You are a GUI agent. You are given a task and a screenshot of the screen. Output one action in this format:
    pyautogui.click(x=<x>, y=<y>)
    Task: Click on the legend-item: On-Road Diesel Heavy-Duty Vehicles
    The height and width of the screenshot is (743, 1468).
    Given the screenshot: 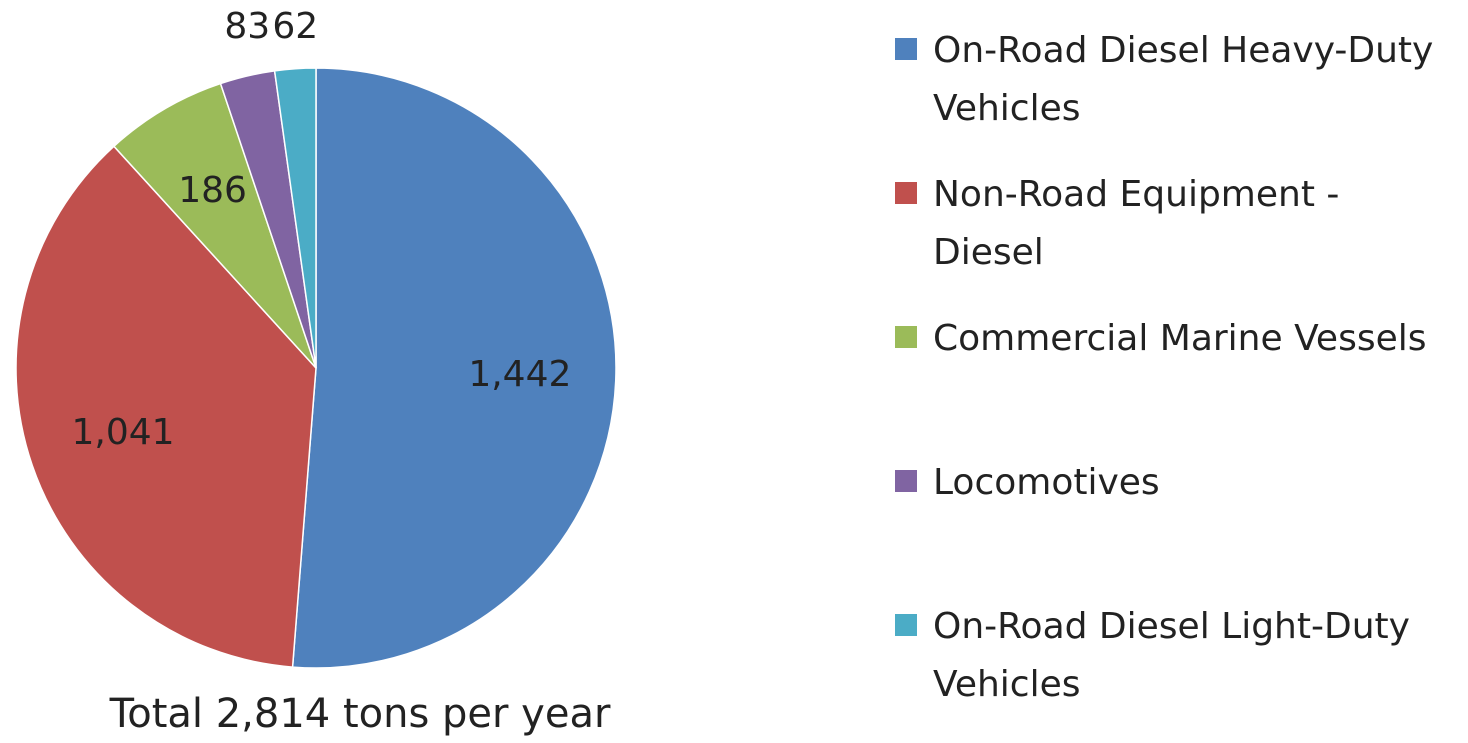 What is the action you would take?
    pyautogui.click(x=1175, y=80)
    